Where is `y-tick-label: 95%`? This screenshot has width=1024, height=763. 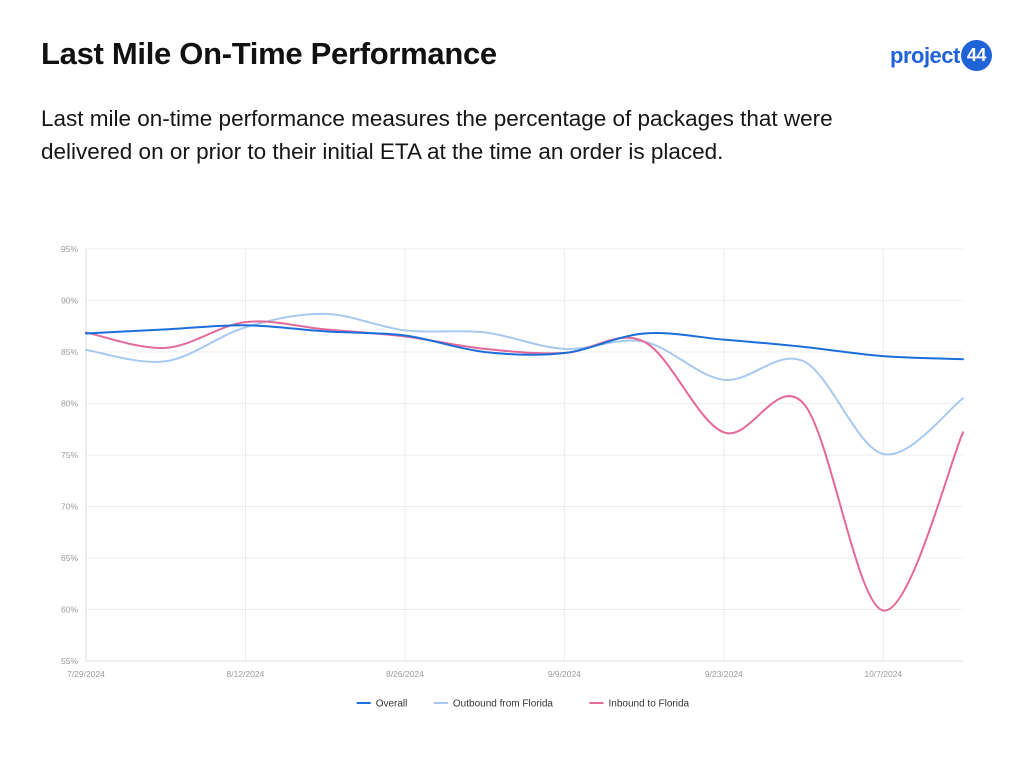 y-tick-label: 95% is located at coordinates (69, 249).